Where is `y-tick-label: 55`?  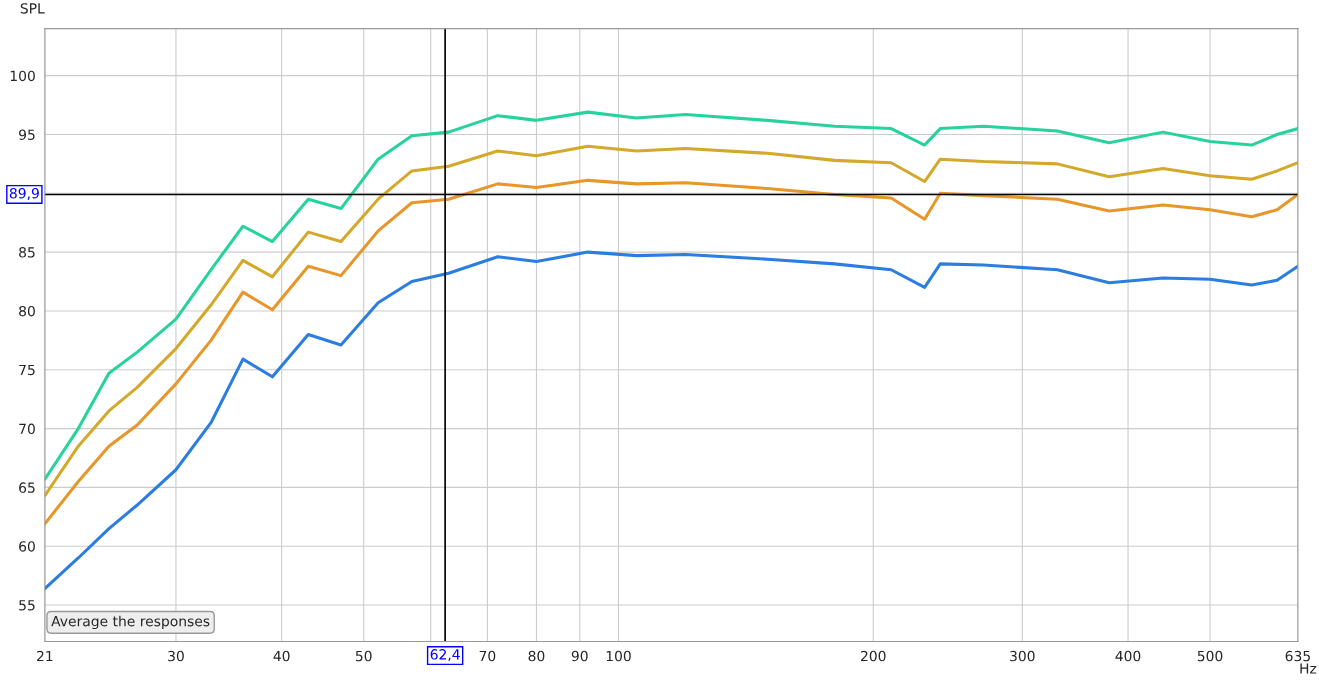
y-tick-label: 55 is located at coordinates (27, 605).